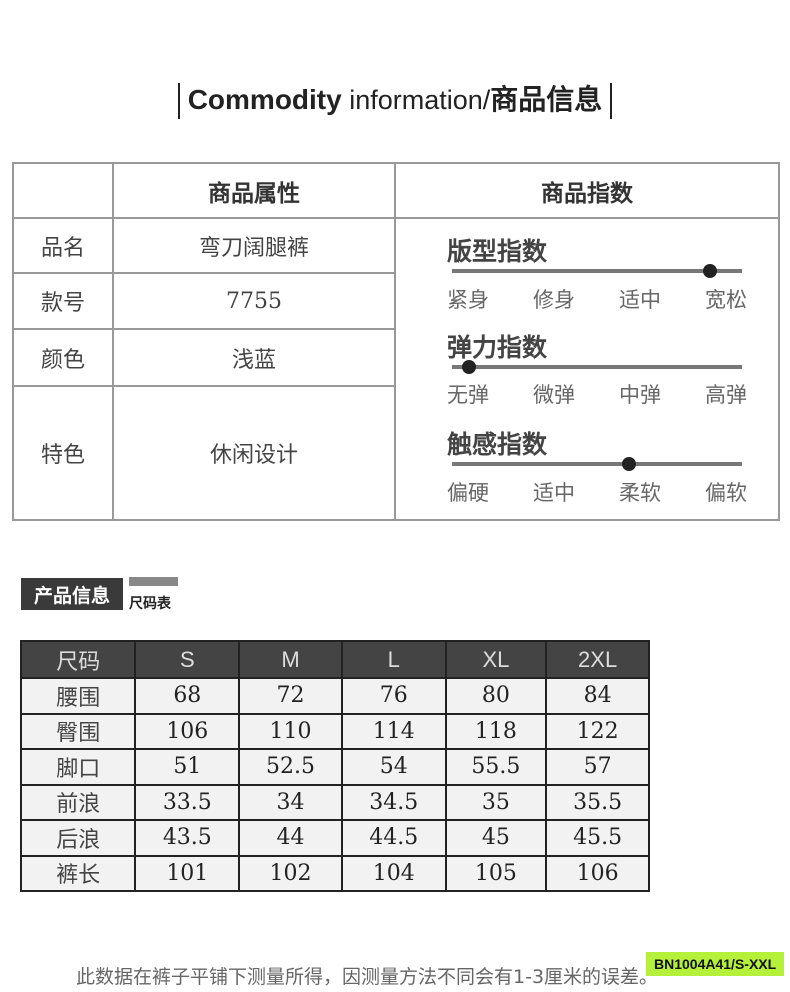 The width and height of the screenshot is (790, 992). I want to click on size-cell: 102, so click(290, 873).